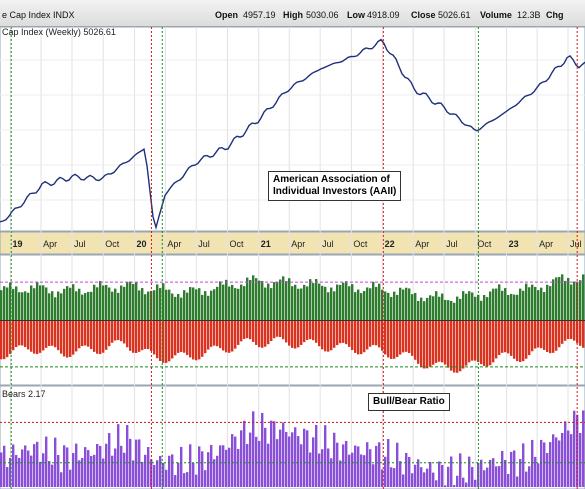 The image size is (585, 489). Describe the element at coordinates (555, 15) in the screenshot. I see `change-label: Chg` at that location.